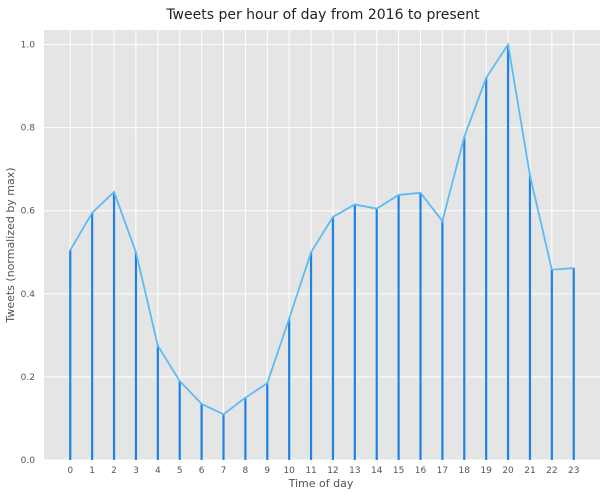 This screenshot has width=607, height=496. I want to click on x-tick-label: 23, so click(573, 471).